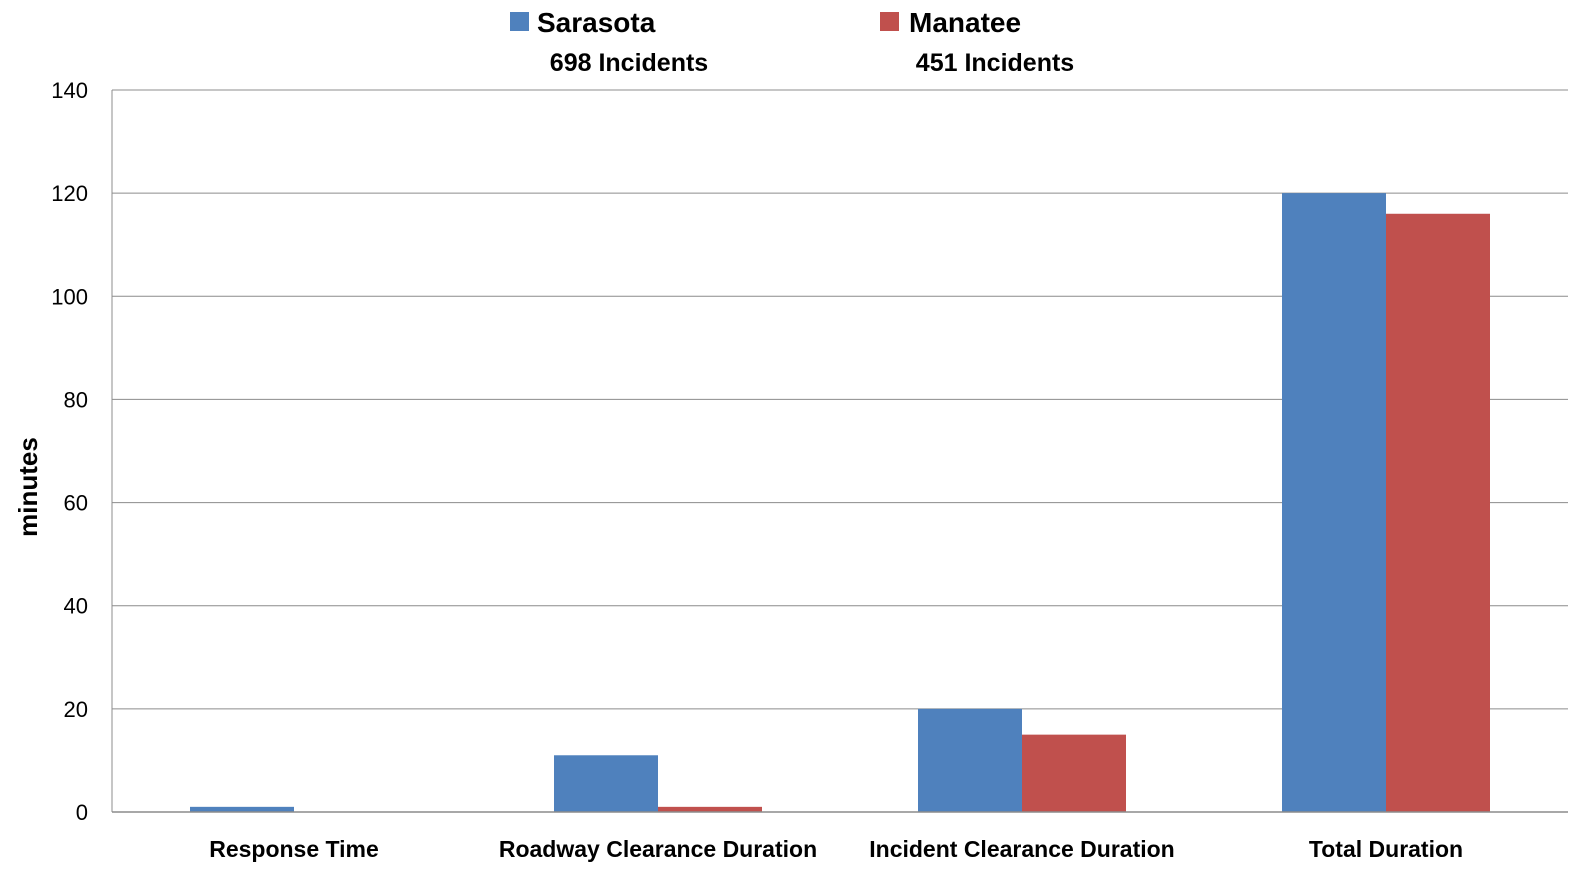  Describe the element at coordinates (629, 63) in the screenshot. I see `legend-note-sarasota: 698 Incidents` at that location.